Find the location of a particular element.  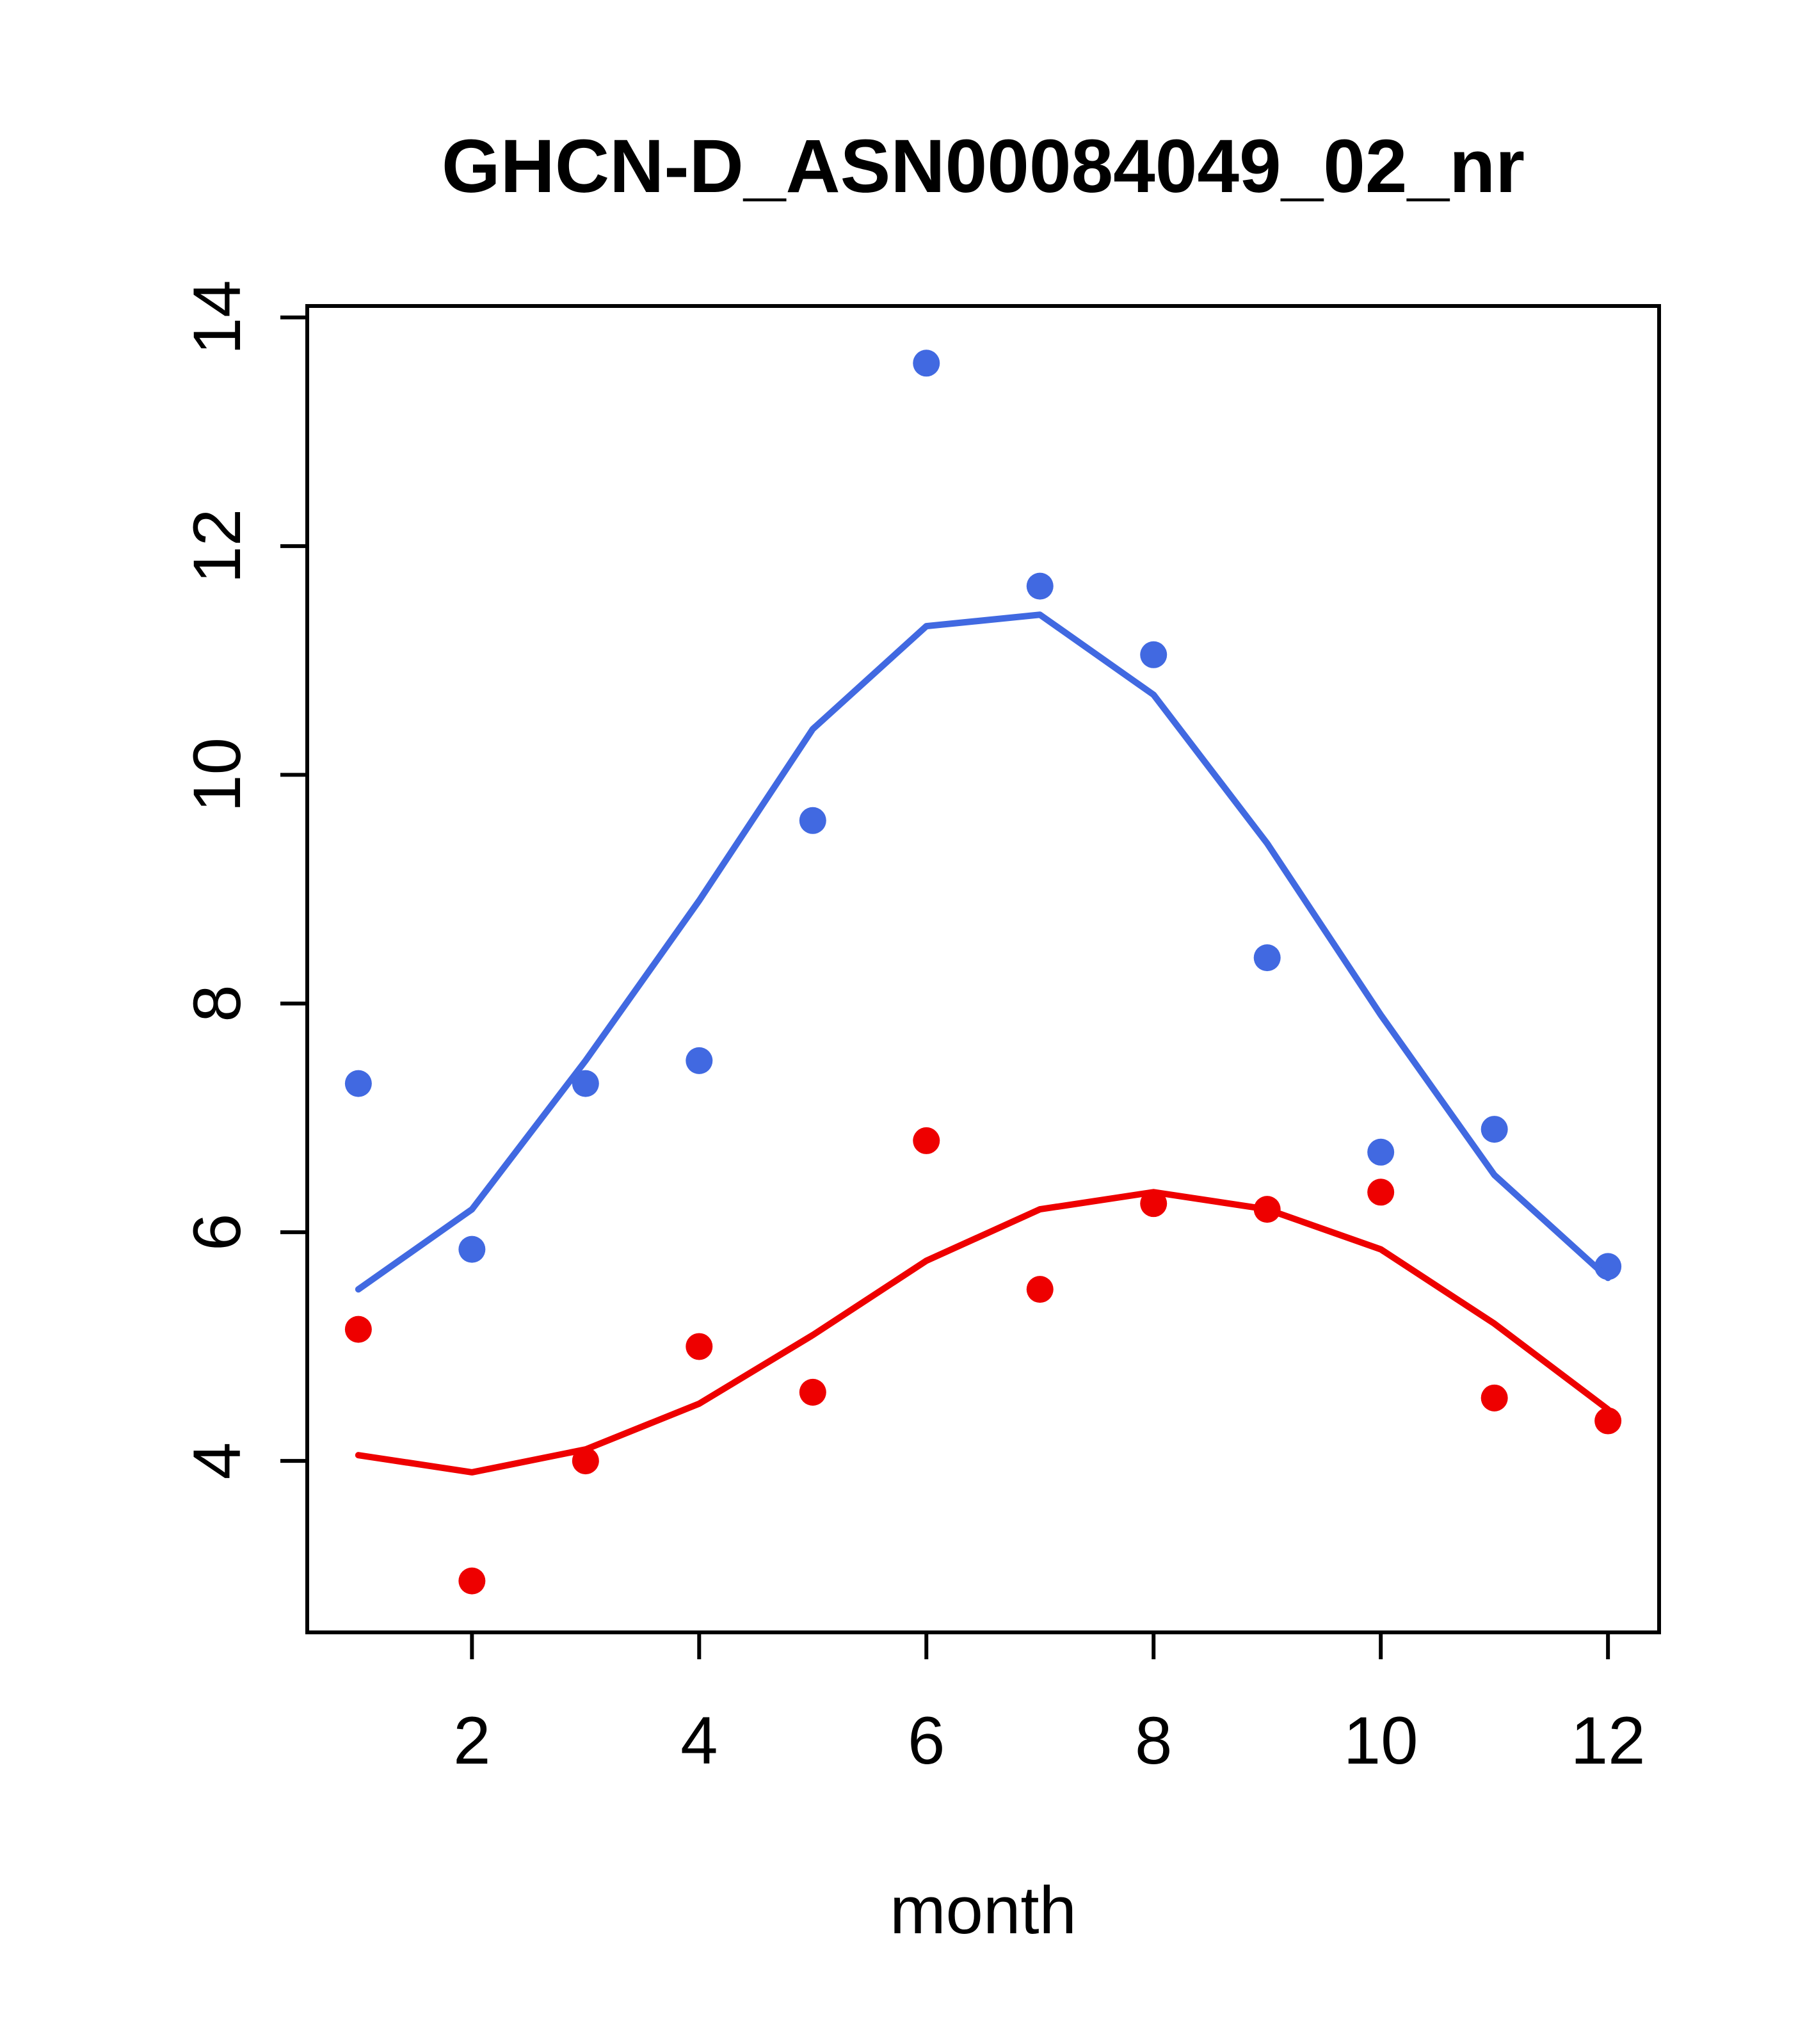

y-tick-label: 6 is located at coordinates (217, 1232).